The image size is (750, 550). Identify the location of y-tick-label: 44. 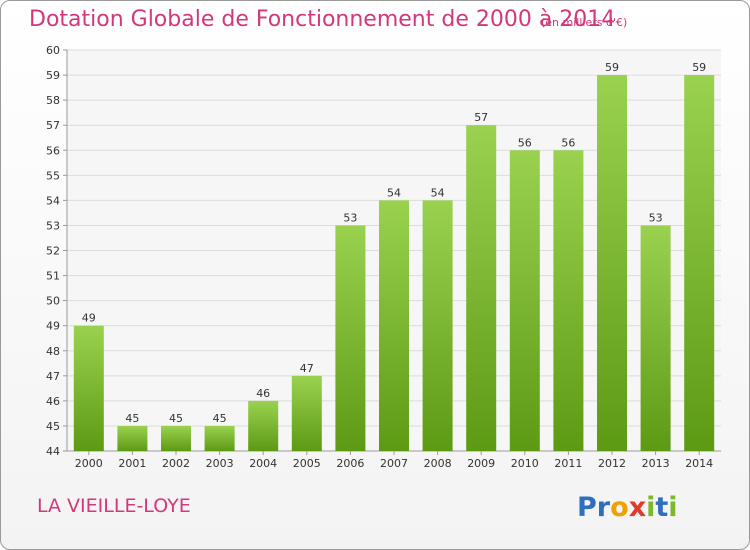
(53, 451).